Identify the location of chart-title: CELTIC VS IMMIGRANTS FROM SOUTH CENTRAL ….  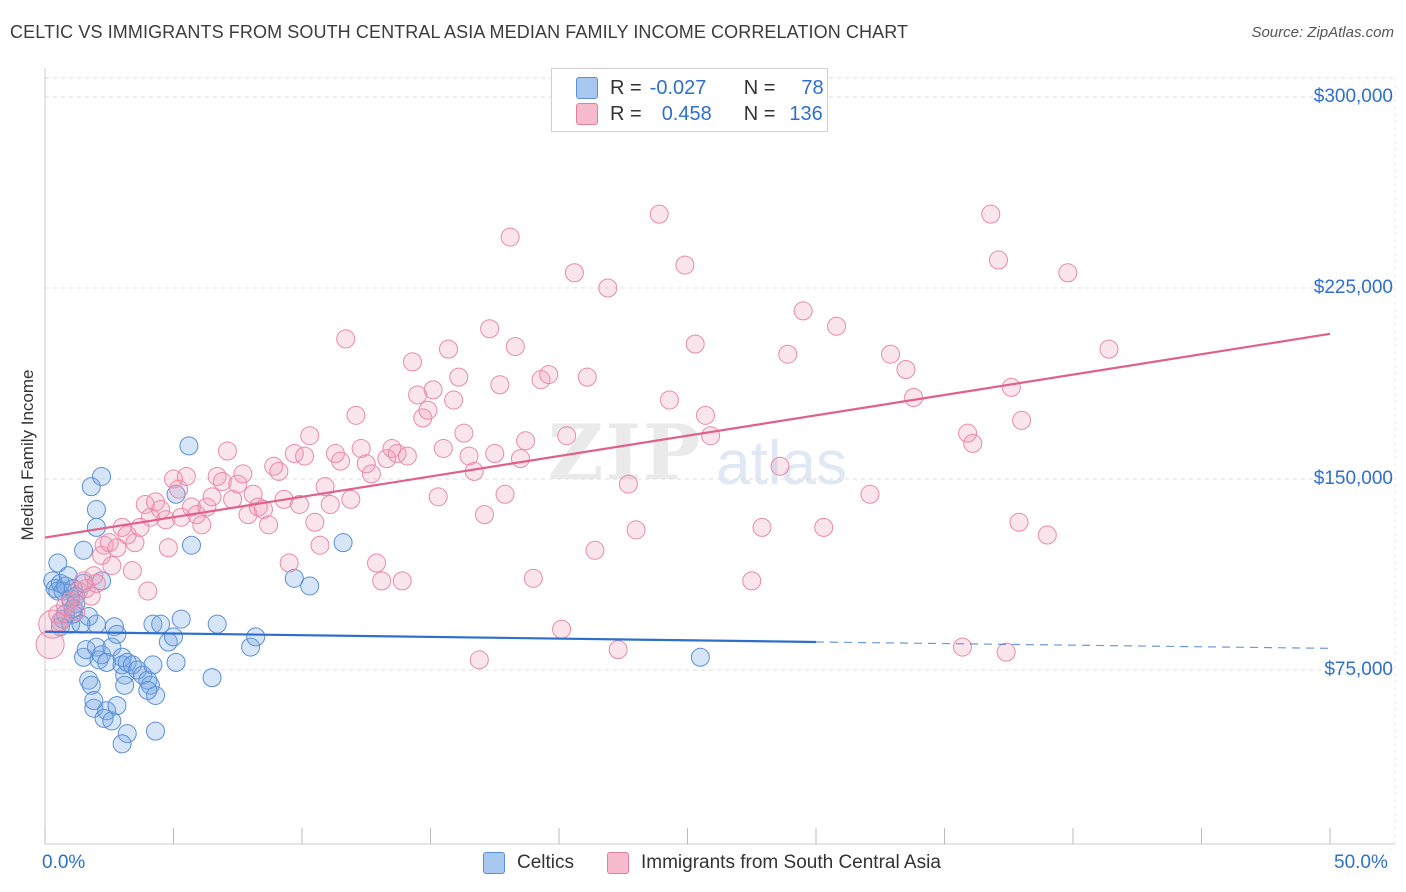
(459, 32).